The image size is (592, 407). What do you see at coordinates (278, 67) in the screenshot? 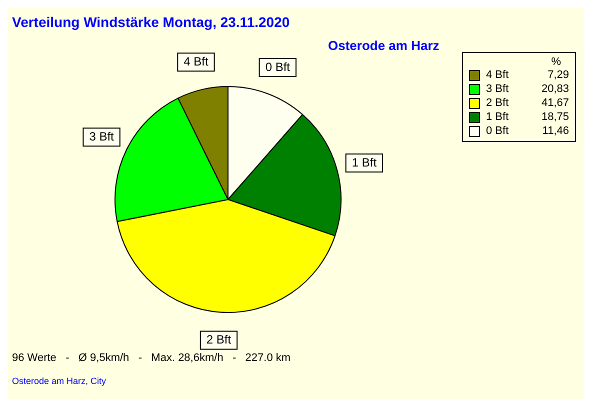
I see `slice-label: 0 Bft` at bounding box center [278, 67].